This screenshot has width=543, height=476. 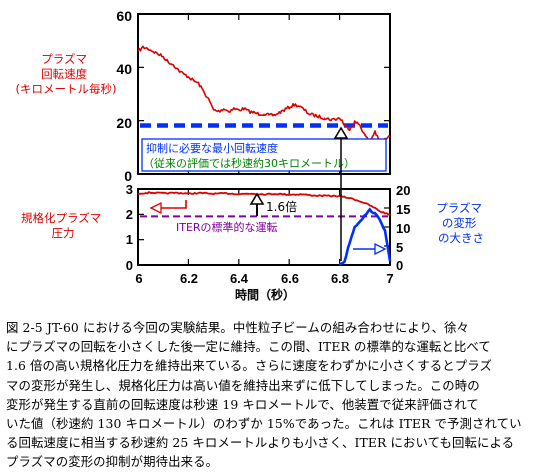 What do you see at coordinates (212, 148) in the screenshot?
I see `threshold-annotation-line1: 抑制に必要な最小回転速度` at bounding box center [212, 148].